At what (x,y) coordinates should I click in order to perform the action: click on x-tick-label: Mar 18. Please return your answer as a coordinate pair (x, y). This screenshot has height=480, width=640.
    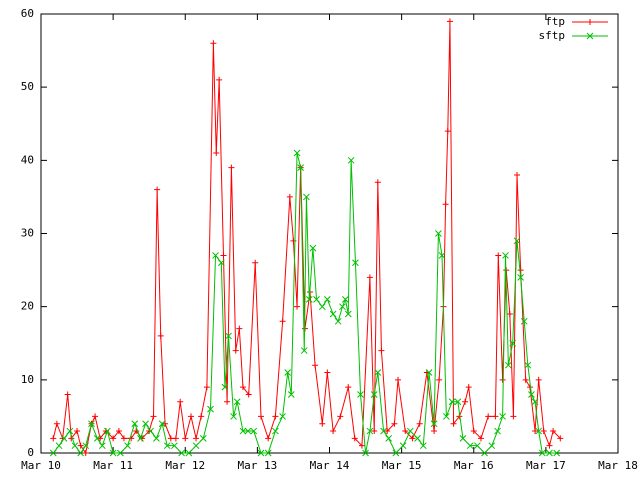
    Looking at the image, I should click on (618, 465).